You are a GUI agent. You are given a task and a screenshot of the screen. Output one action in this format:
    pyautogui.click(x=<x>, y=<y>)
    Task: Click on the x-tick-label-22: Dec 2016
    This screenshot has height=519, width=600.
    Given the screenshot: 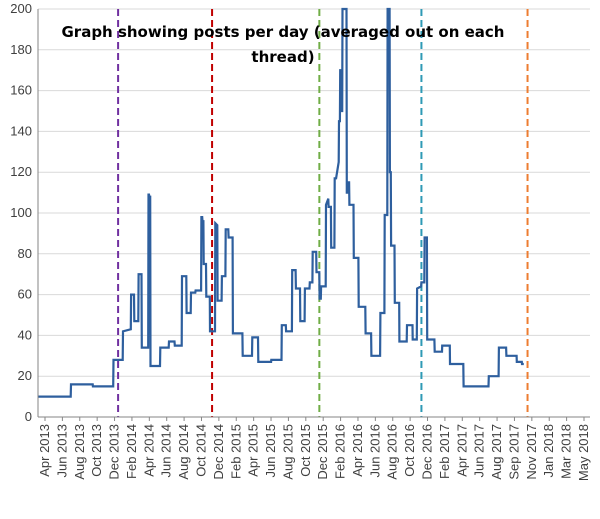 What is the action you would take?
    pyautogui.click(x=427, y=452)
    